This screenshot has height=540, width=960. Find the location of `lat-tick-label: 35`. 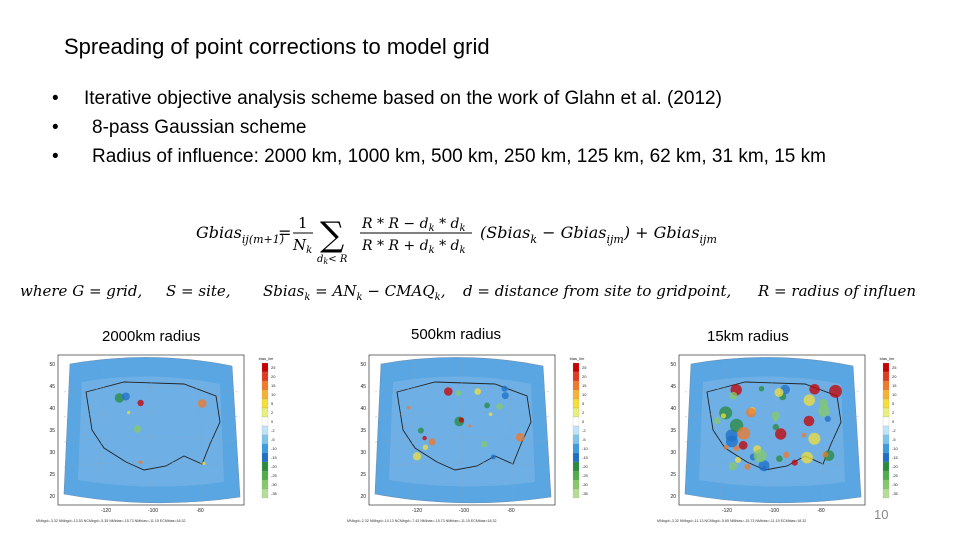

lat-tick-label: 35 is located at coordinates (363, 431).